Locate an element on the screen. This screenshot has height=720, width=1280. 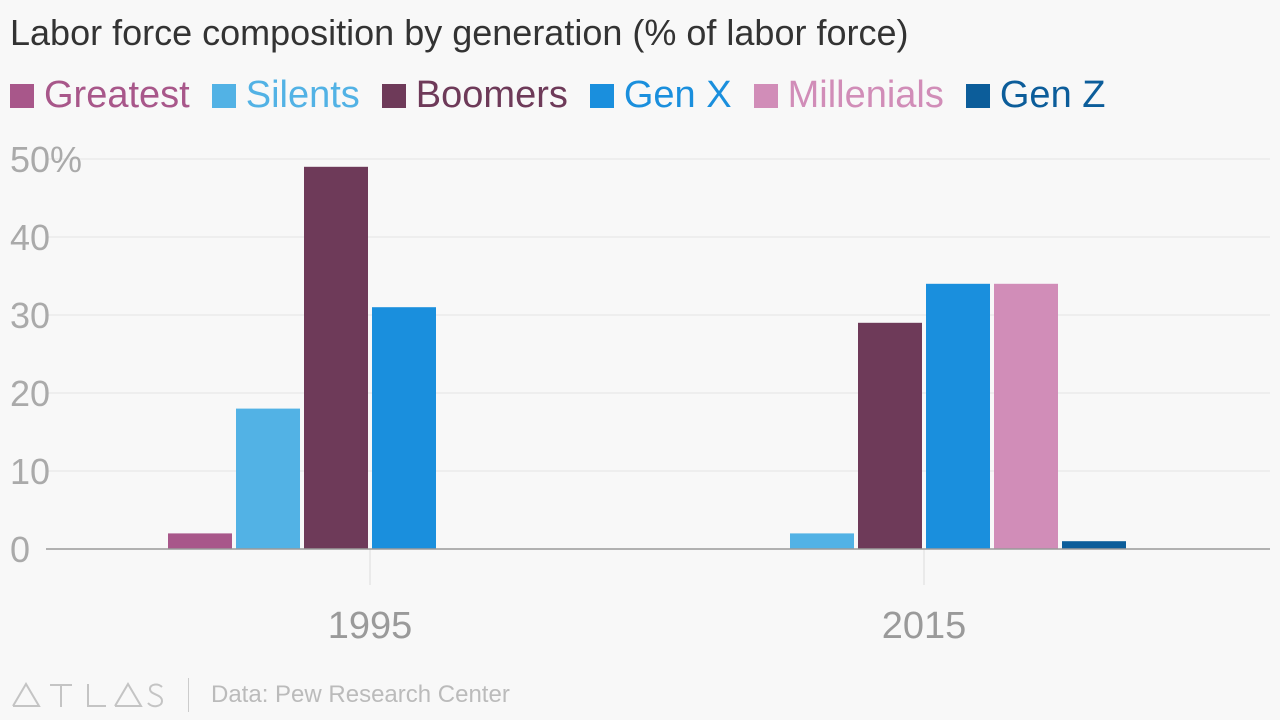
legend-item-boomers: Boomers is located at coordinates (474, 95).